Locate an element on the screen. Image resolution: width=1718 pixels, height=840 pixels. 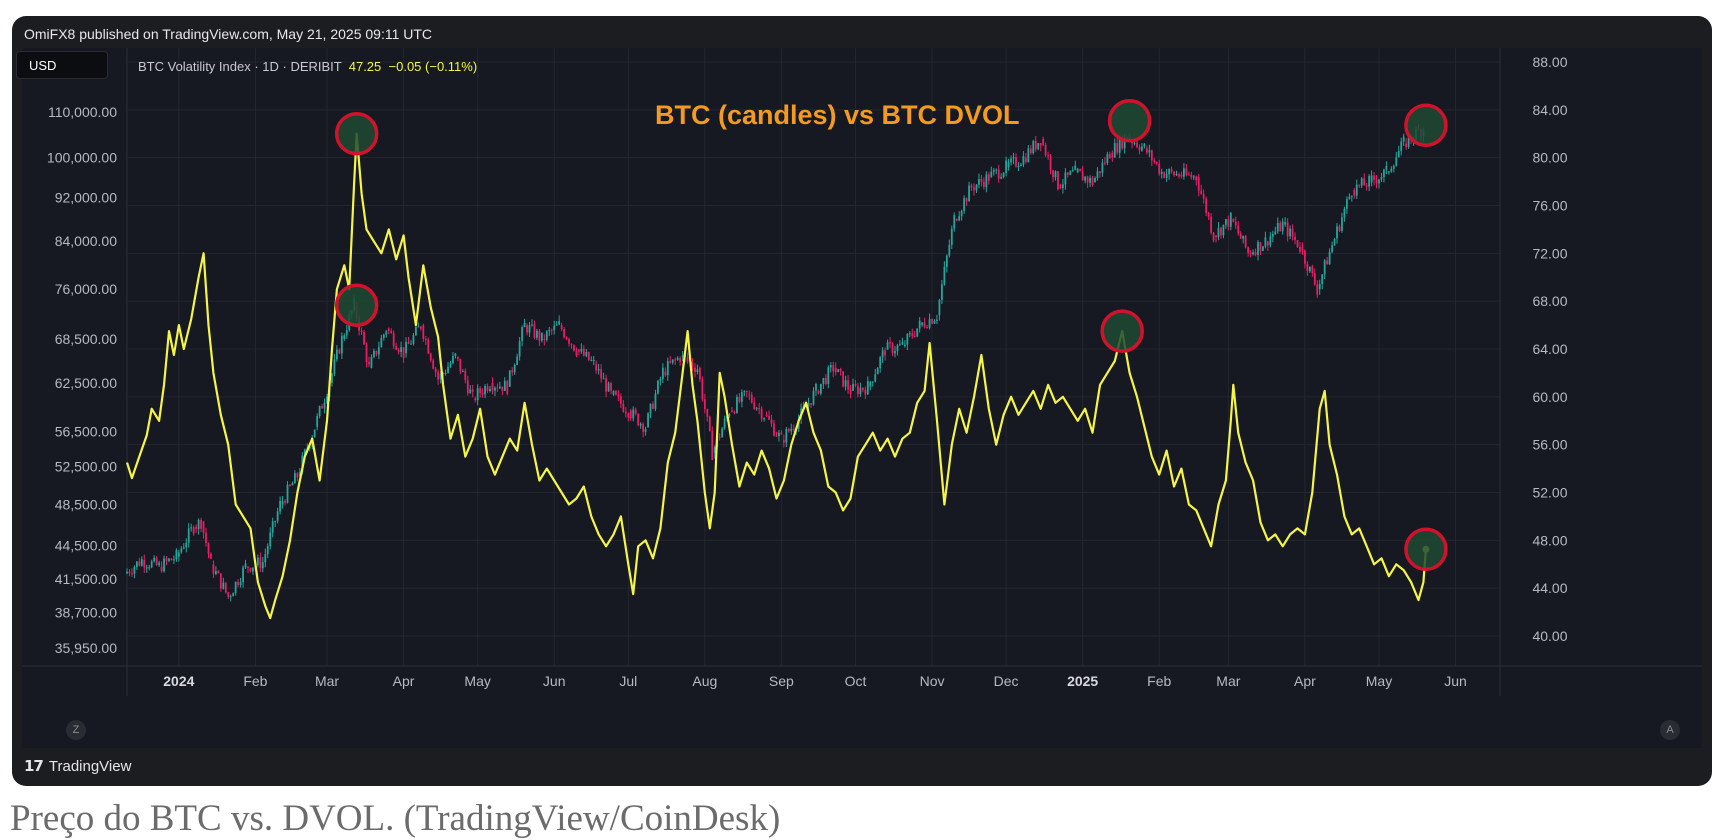
x-tick-label: Aug is located at coordinates (704, 681).